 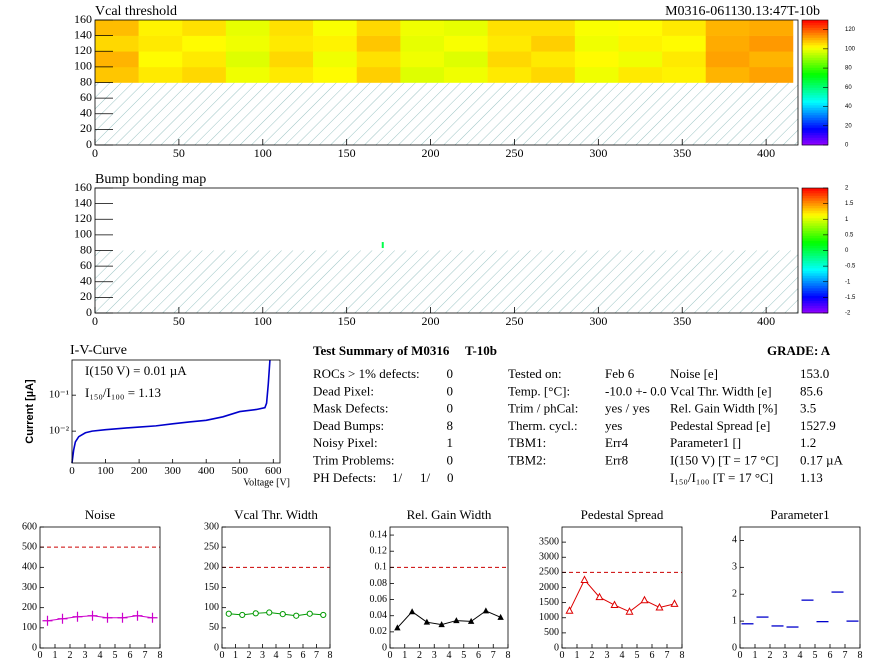 I want to click on x-tick-label: 200, so click(x=139, y=471).